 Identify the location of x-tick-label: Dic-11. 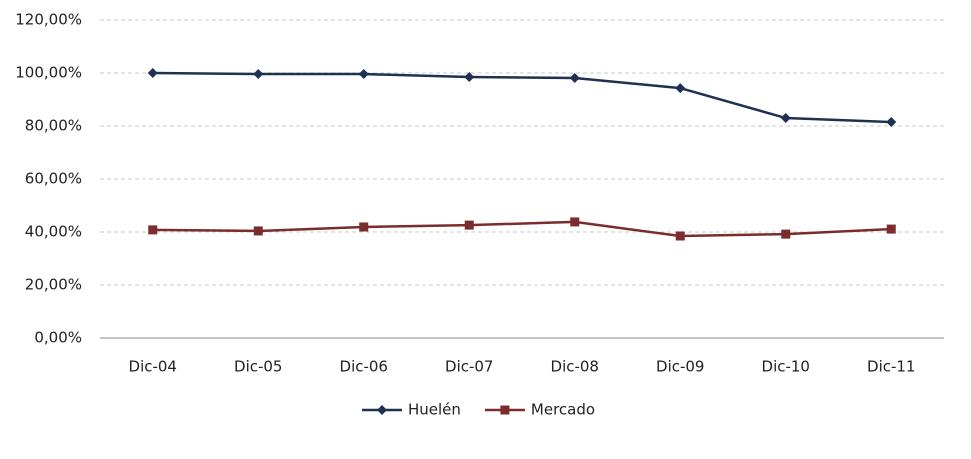
(891, 367).